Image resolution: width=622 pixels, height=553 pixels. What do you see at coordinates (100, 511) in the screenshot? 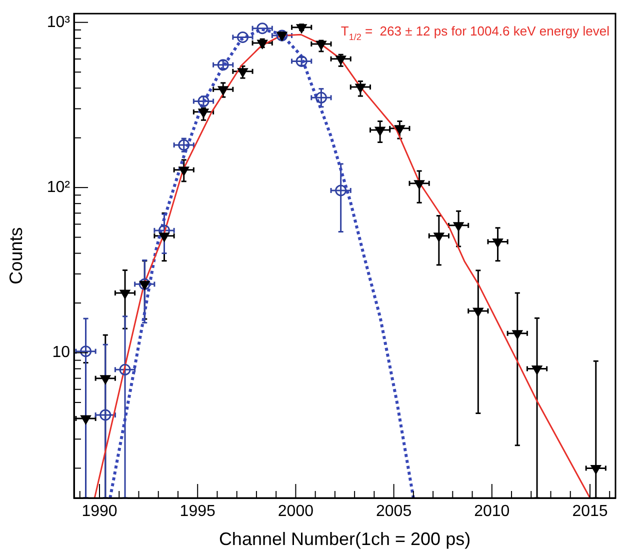
I see `x-tick-label: 1990` at bounding box center [100, 511].